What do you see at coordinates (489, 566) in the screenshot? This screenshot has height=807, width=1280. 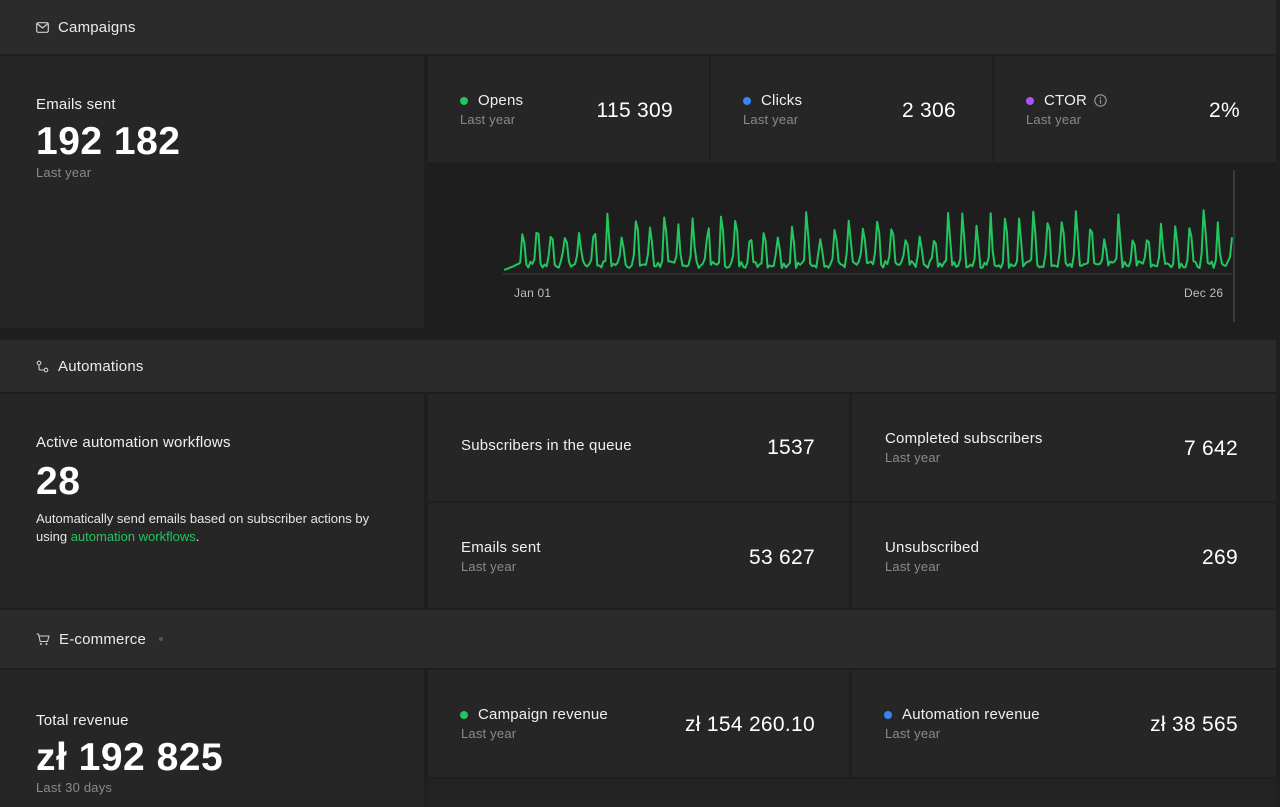 I see `automation-emails-period: Last year` at bounding box center [489, 566].